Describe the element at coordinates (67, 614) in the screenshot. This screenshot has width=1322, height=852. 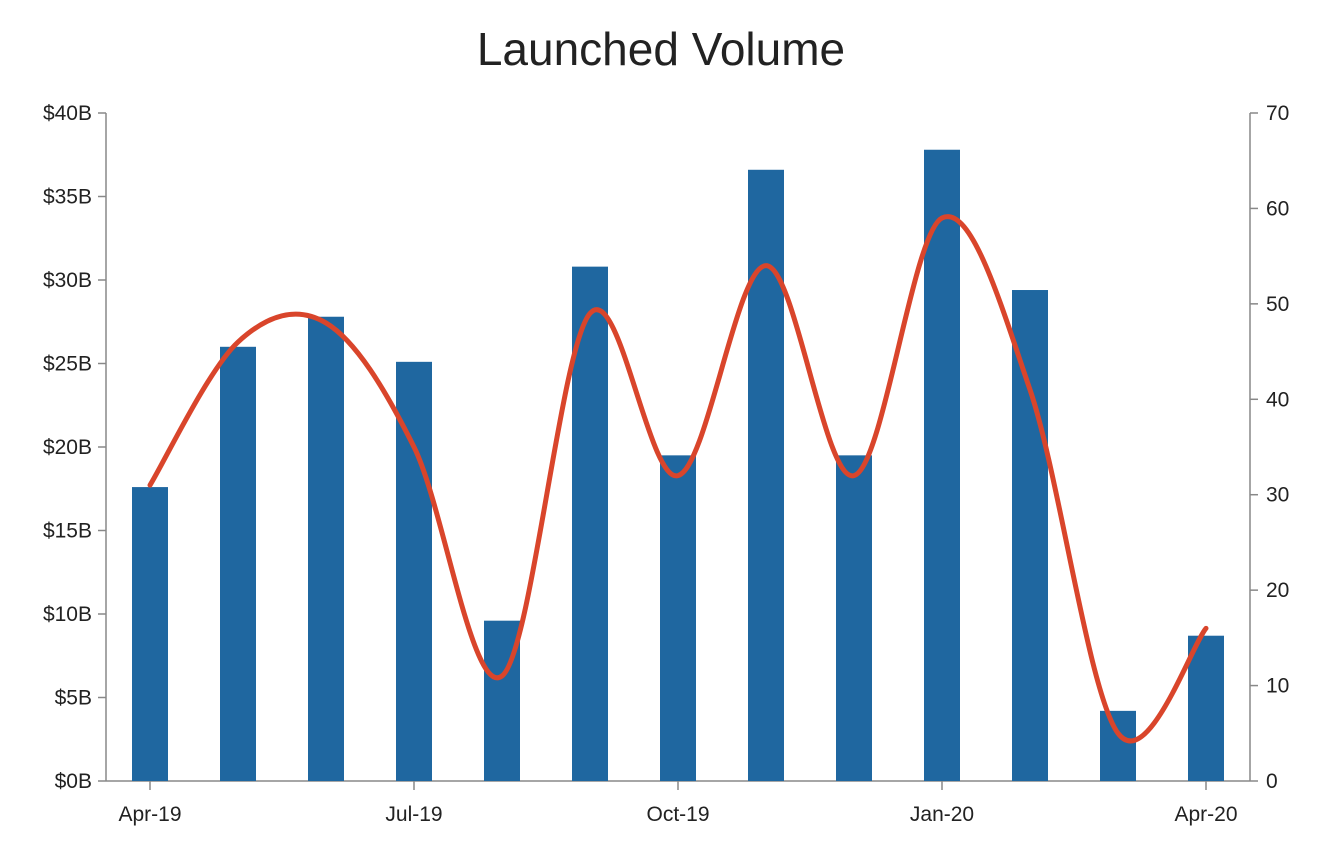
I see `y-left-tick-label: $10B` at that location.